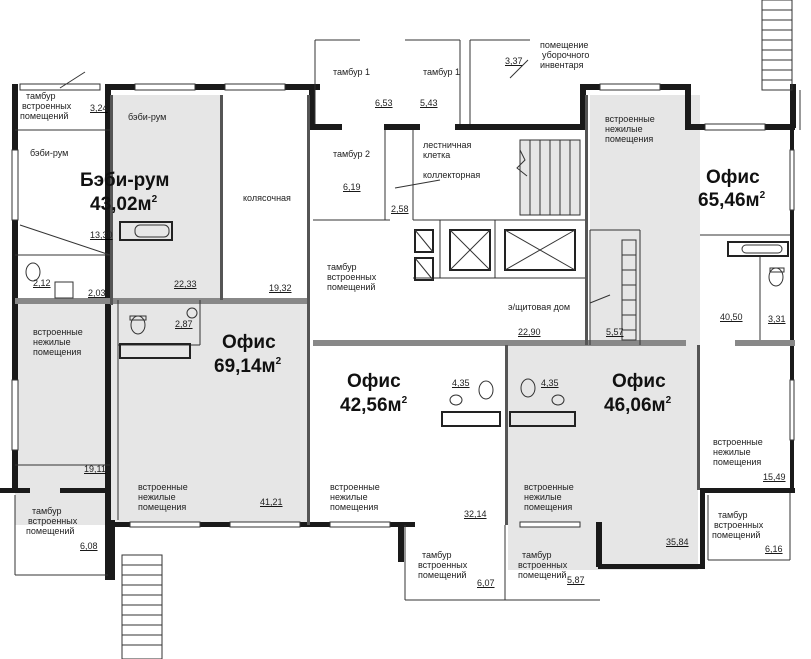  Describe the element at coordinates (550, 383) in the screenshot. I see `area-435b: 4,35` at that location.